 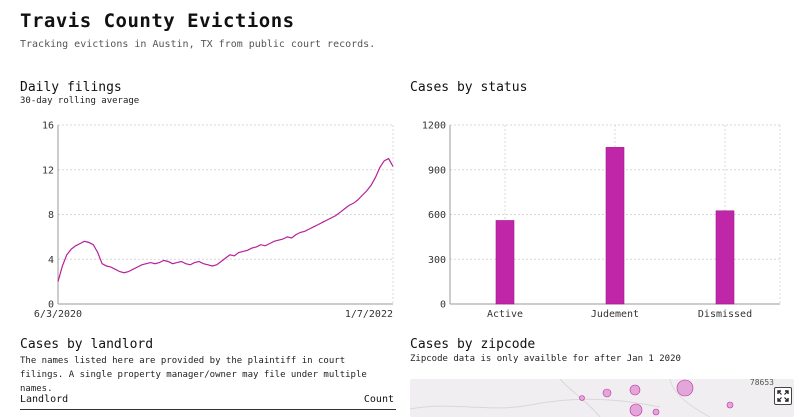 What do you see at coordinates (71, 87) in the screenshot?
I see `daily-filings-title: Daily filings` at bounding box center [71, 87].